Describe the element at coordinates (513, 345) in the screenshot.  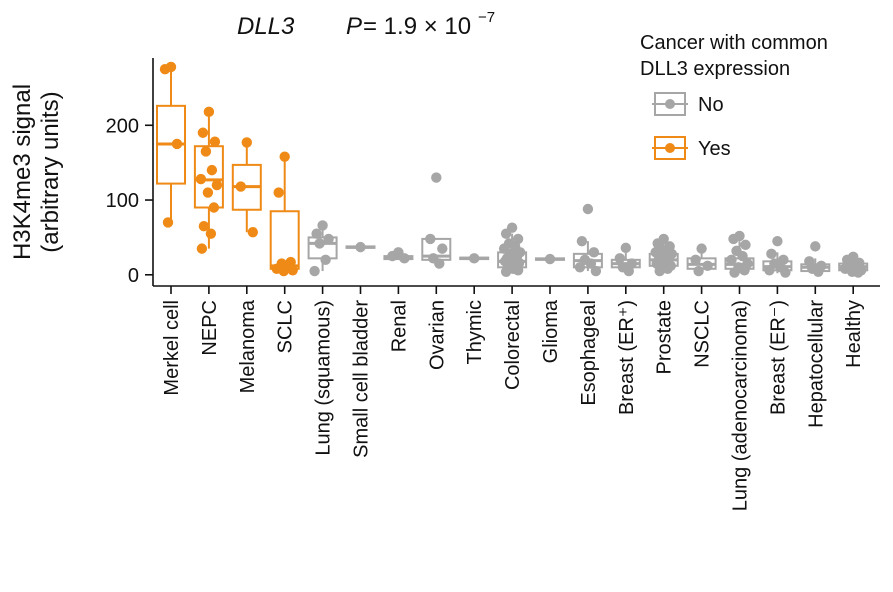
I see `x-tick-label: Colorectal` at that location.